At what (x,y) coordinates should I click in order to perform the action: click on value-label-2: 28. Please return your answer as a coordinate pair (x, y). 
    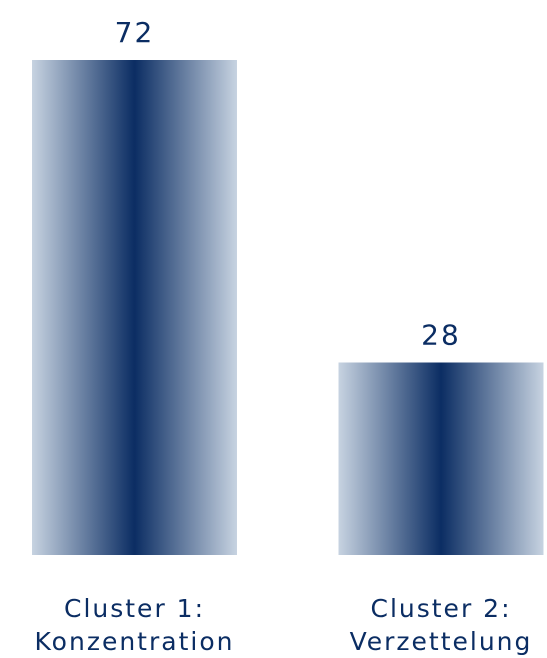
    Looking at the image, I should click on (441, 335).